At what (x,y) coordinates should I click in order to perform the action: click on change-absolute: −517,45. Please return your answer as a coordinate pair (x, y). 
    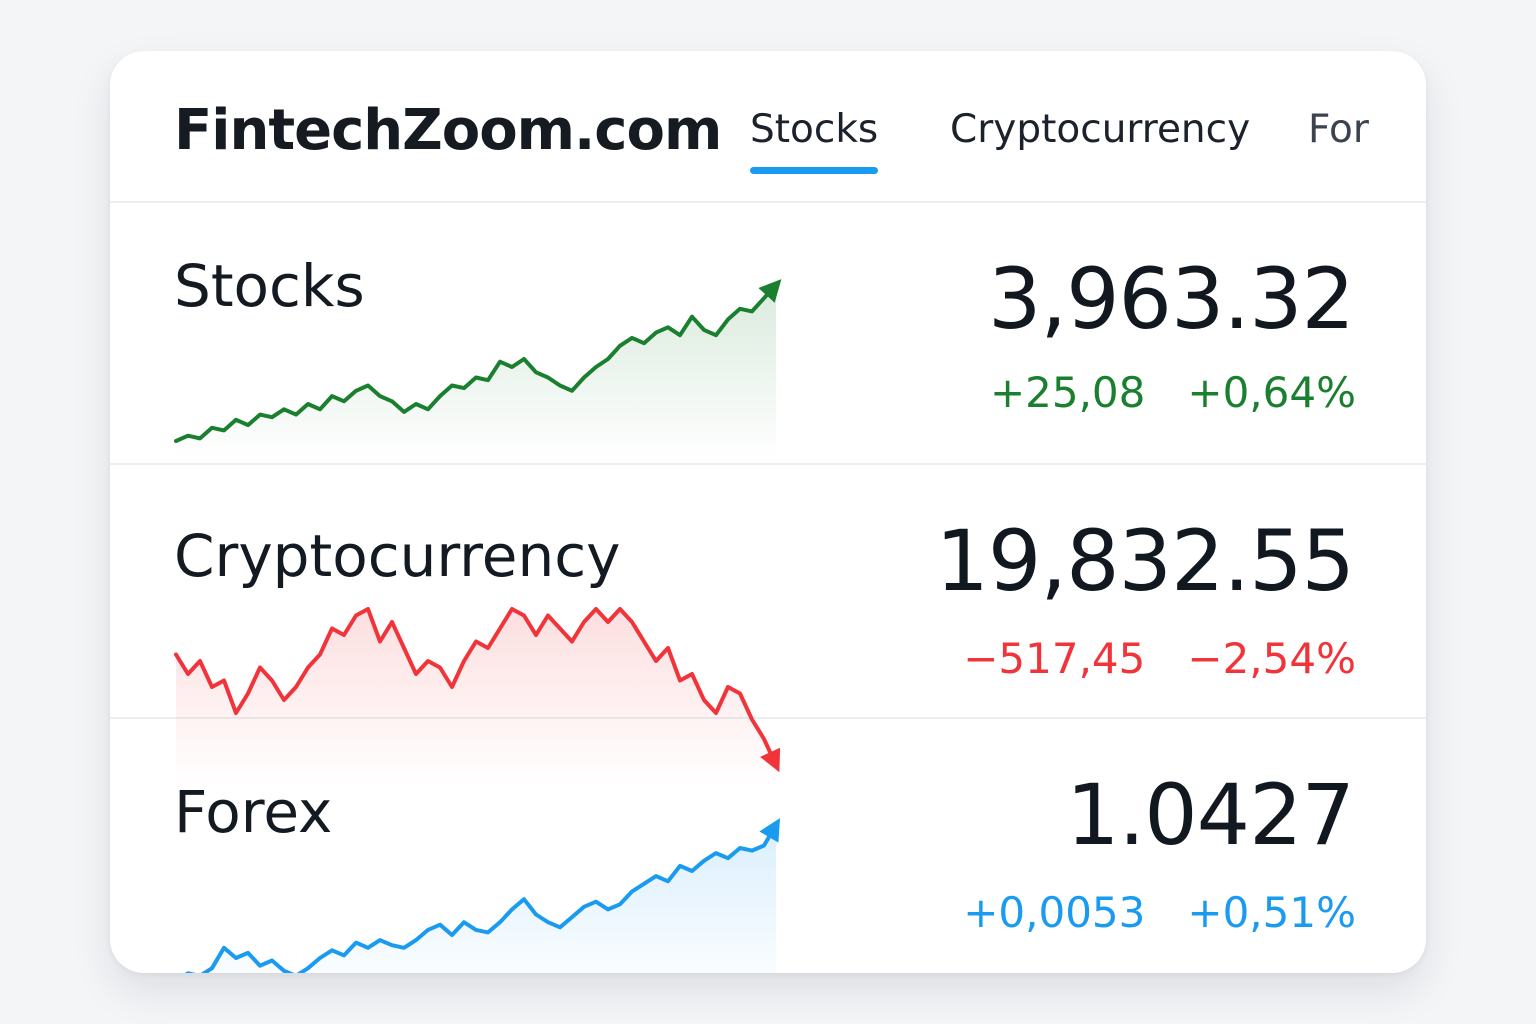
    Looking at the image, I should click on (1054, 658).